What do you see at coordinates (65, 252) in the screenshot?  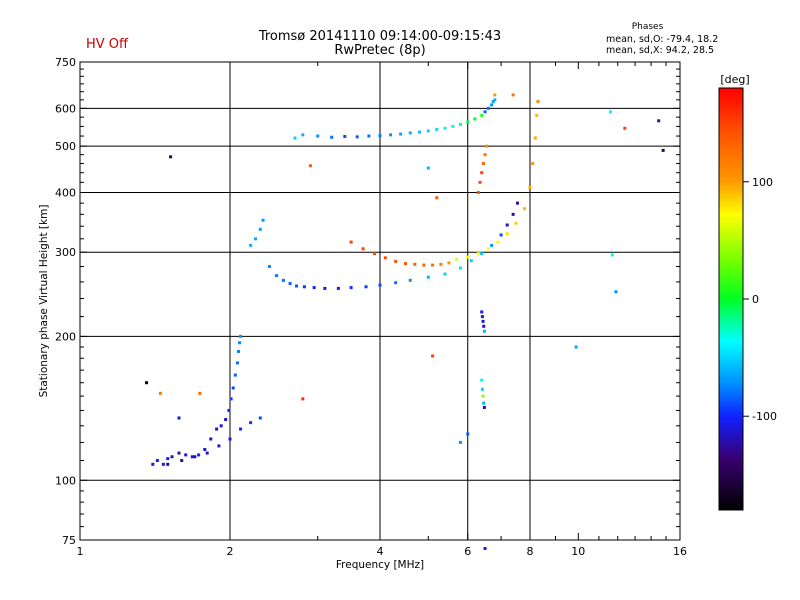 I see `y-tick-label: 300` at bounding box center [65, 252].